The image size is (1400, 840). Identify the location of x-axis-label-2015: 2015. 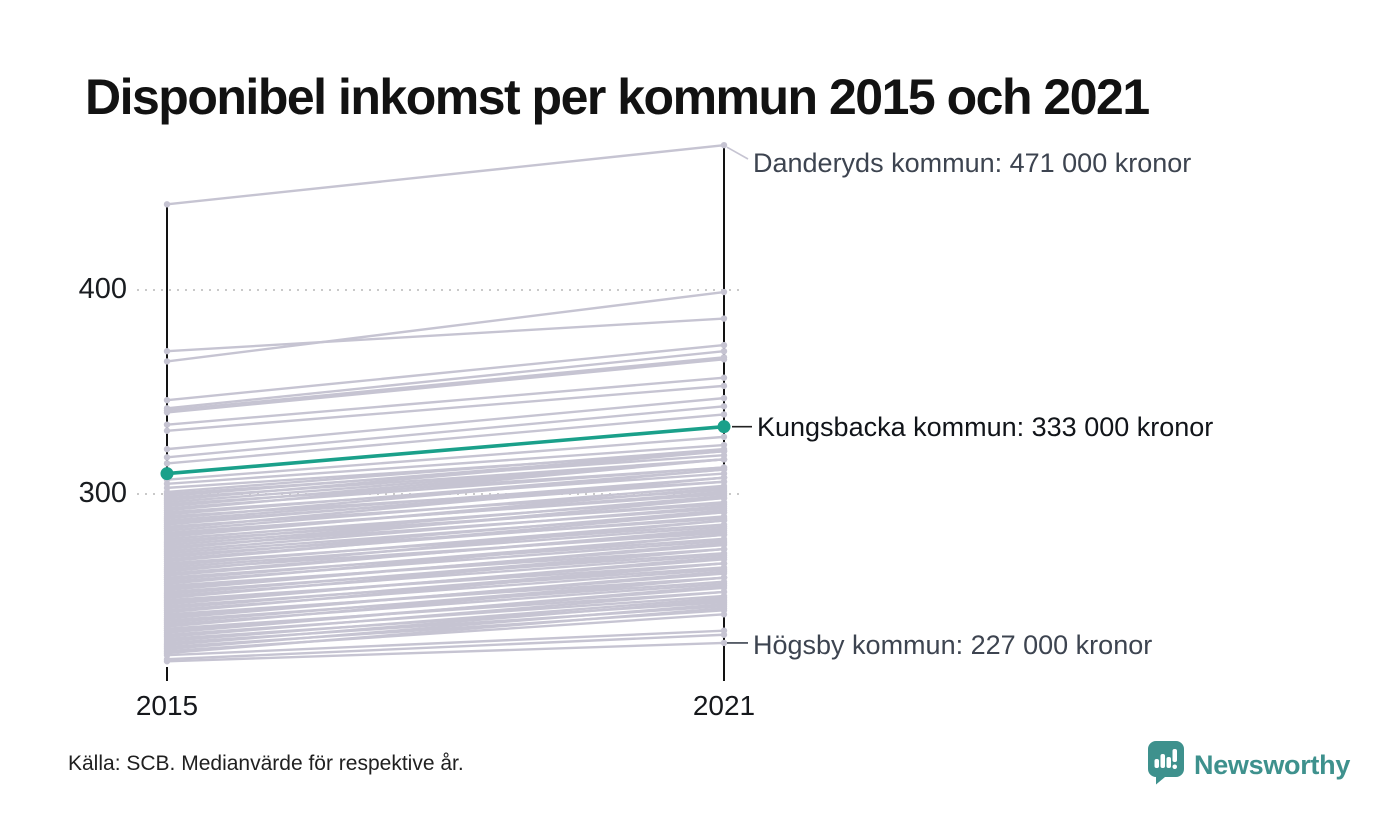
(167, 705).